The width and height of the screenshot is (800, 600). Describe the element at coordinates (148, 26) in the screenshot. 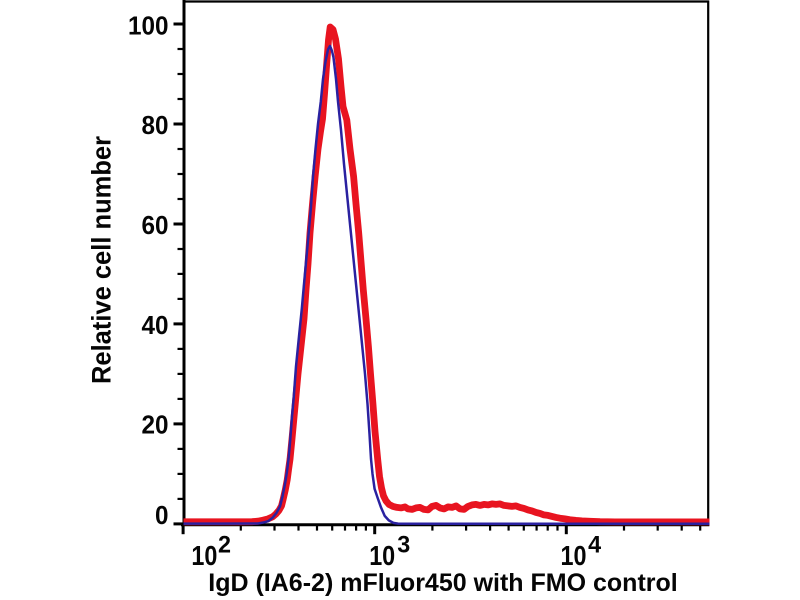

I see `svg-text: 100` at that location.